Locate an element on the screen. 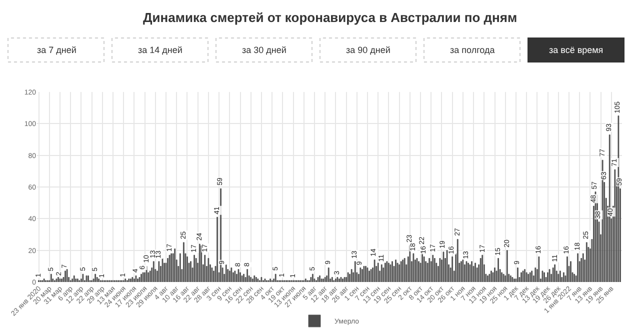  text: за всё время is located at coordinates (576, 50).